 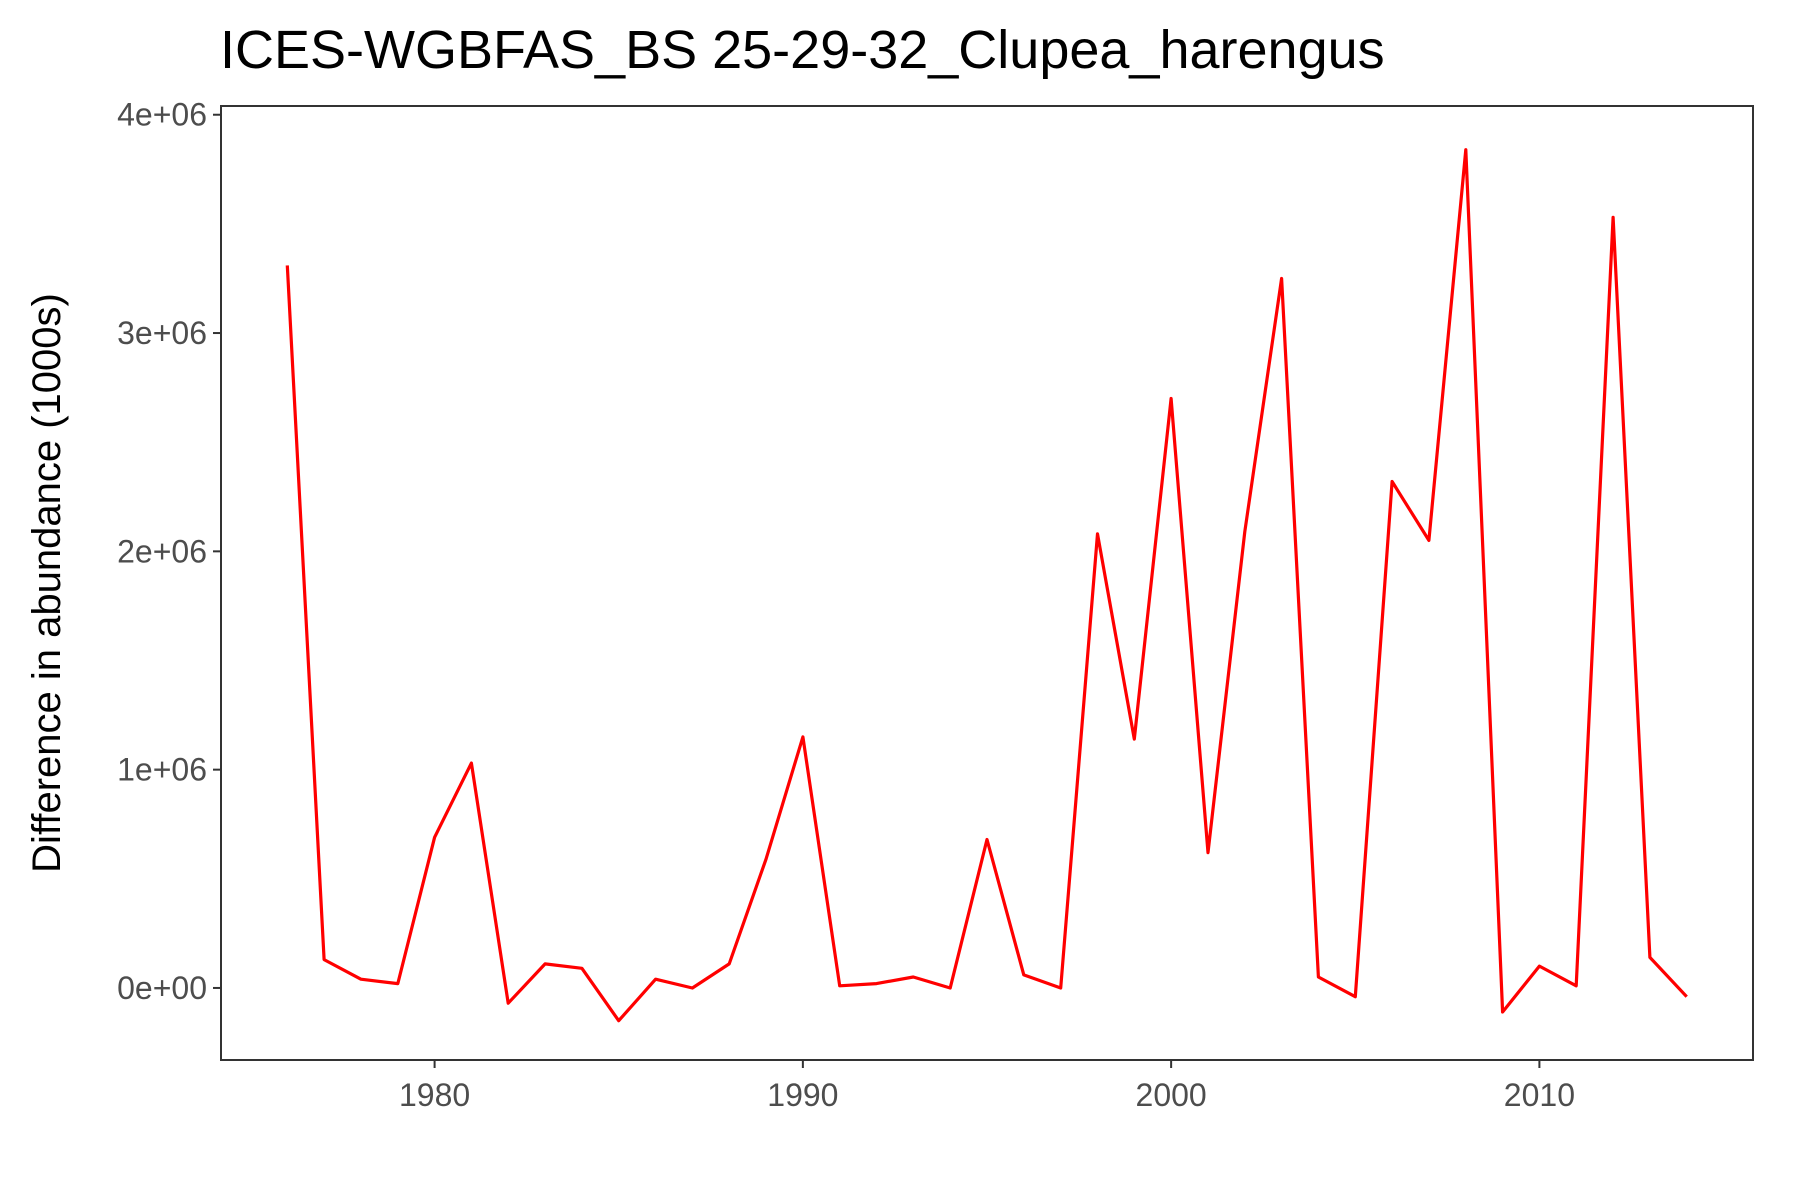 What do you see at coordinates (162, 115) in the screenshot?
I see `y-tick-label: 4e+06` at bounding box center [162, 115].